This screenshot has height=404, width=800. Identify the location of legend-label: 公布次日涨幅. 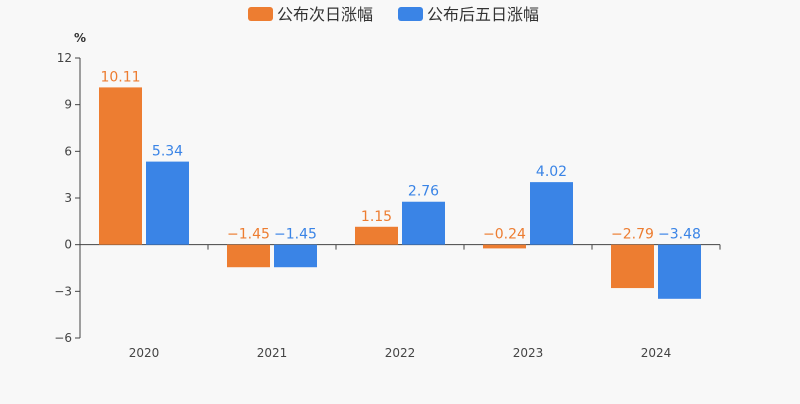
(325, 14).